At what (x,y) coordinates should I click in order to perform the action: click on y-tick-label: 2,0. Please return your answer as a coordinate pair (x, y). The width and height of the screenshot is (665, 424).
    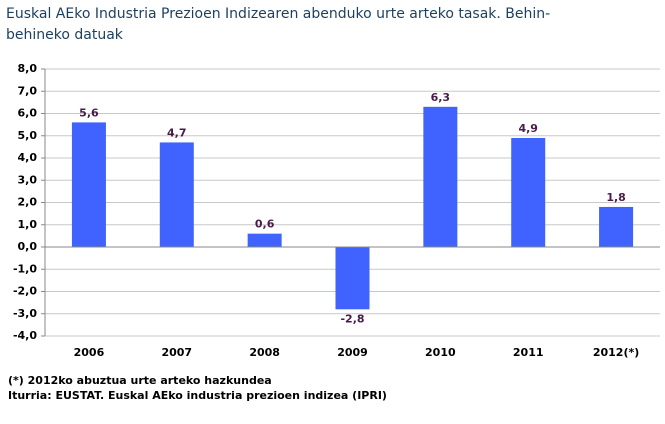
    Looking at the image, I should click on (28, 202).